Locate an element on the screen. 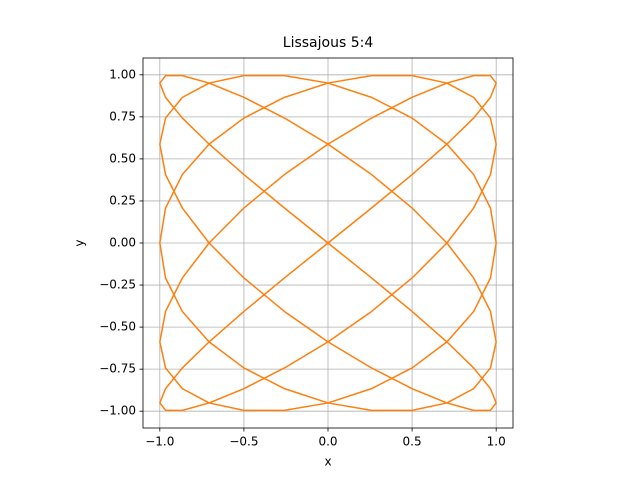 This screenshot has width=640, height=480. x-tick-label: 0.5 is located at coordinates (412, 442).